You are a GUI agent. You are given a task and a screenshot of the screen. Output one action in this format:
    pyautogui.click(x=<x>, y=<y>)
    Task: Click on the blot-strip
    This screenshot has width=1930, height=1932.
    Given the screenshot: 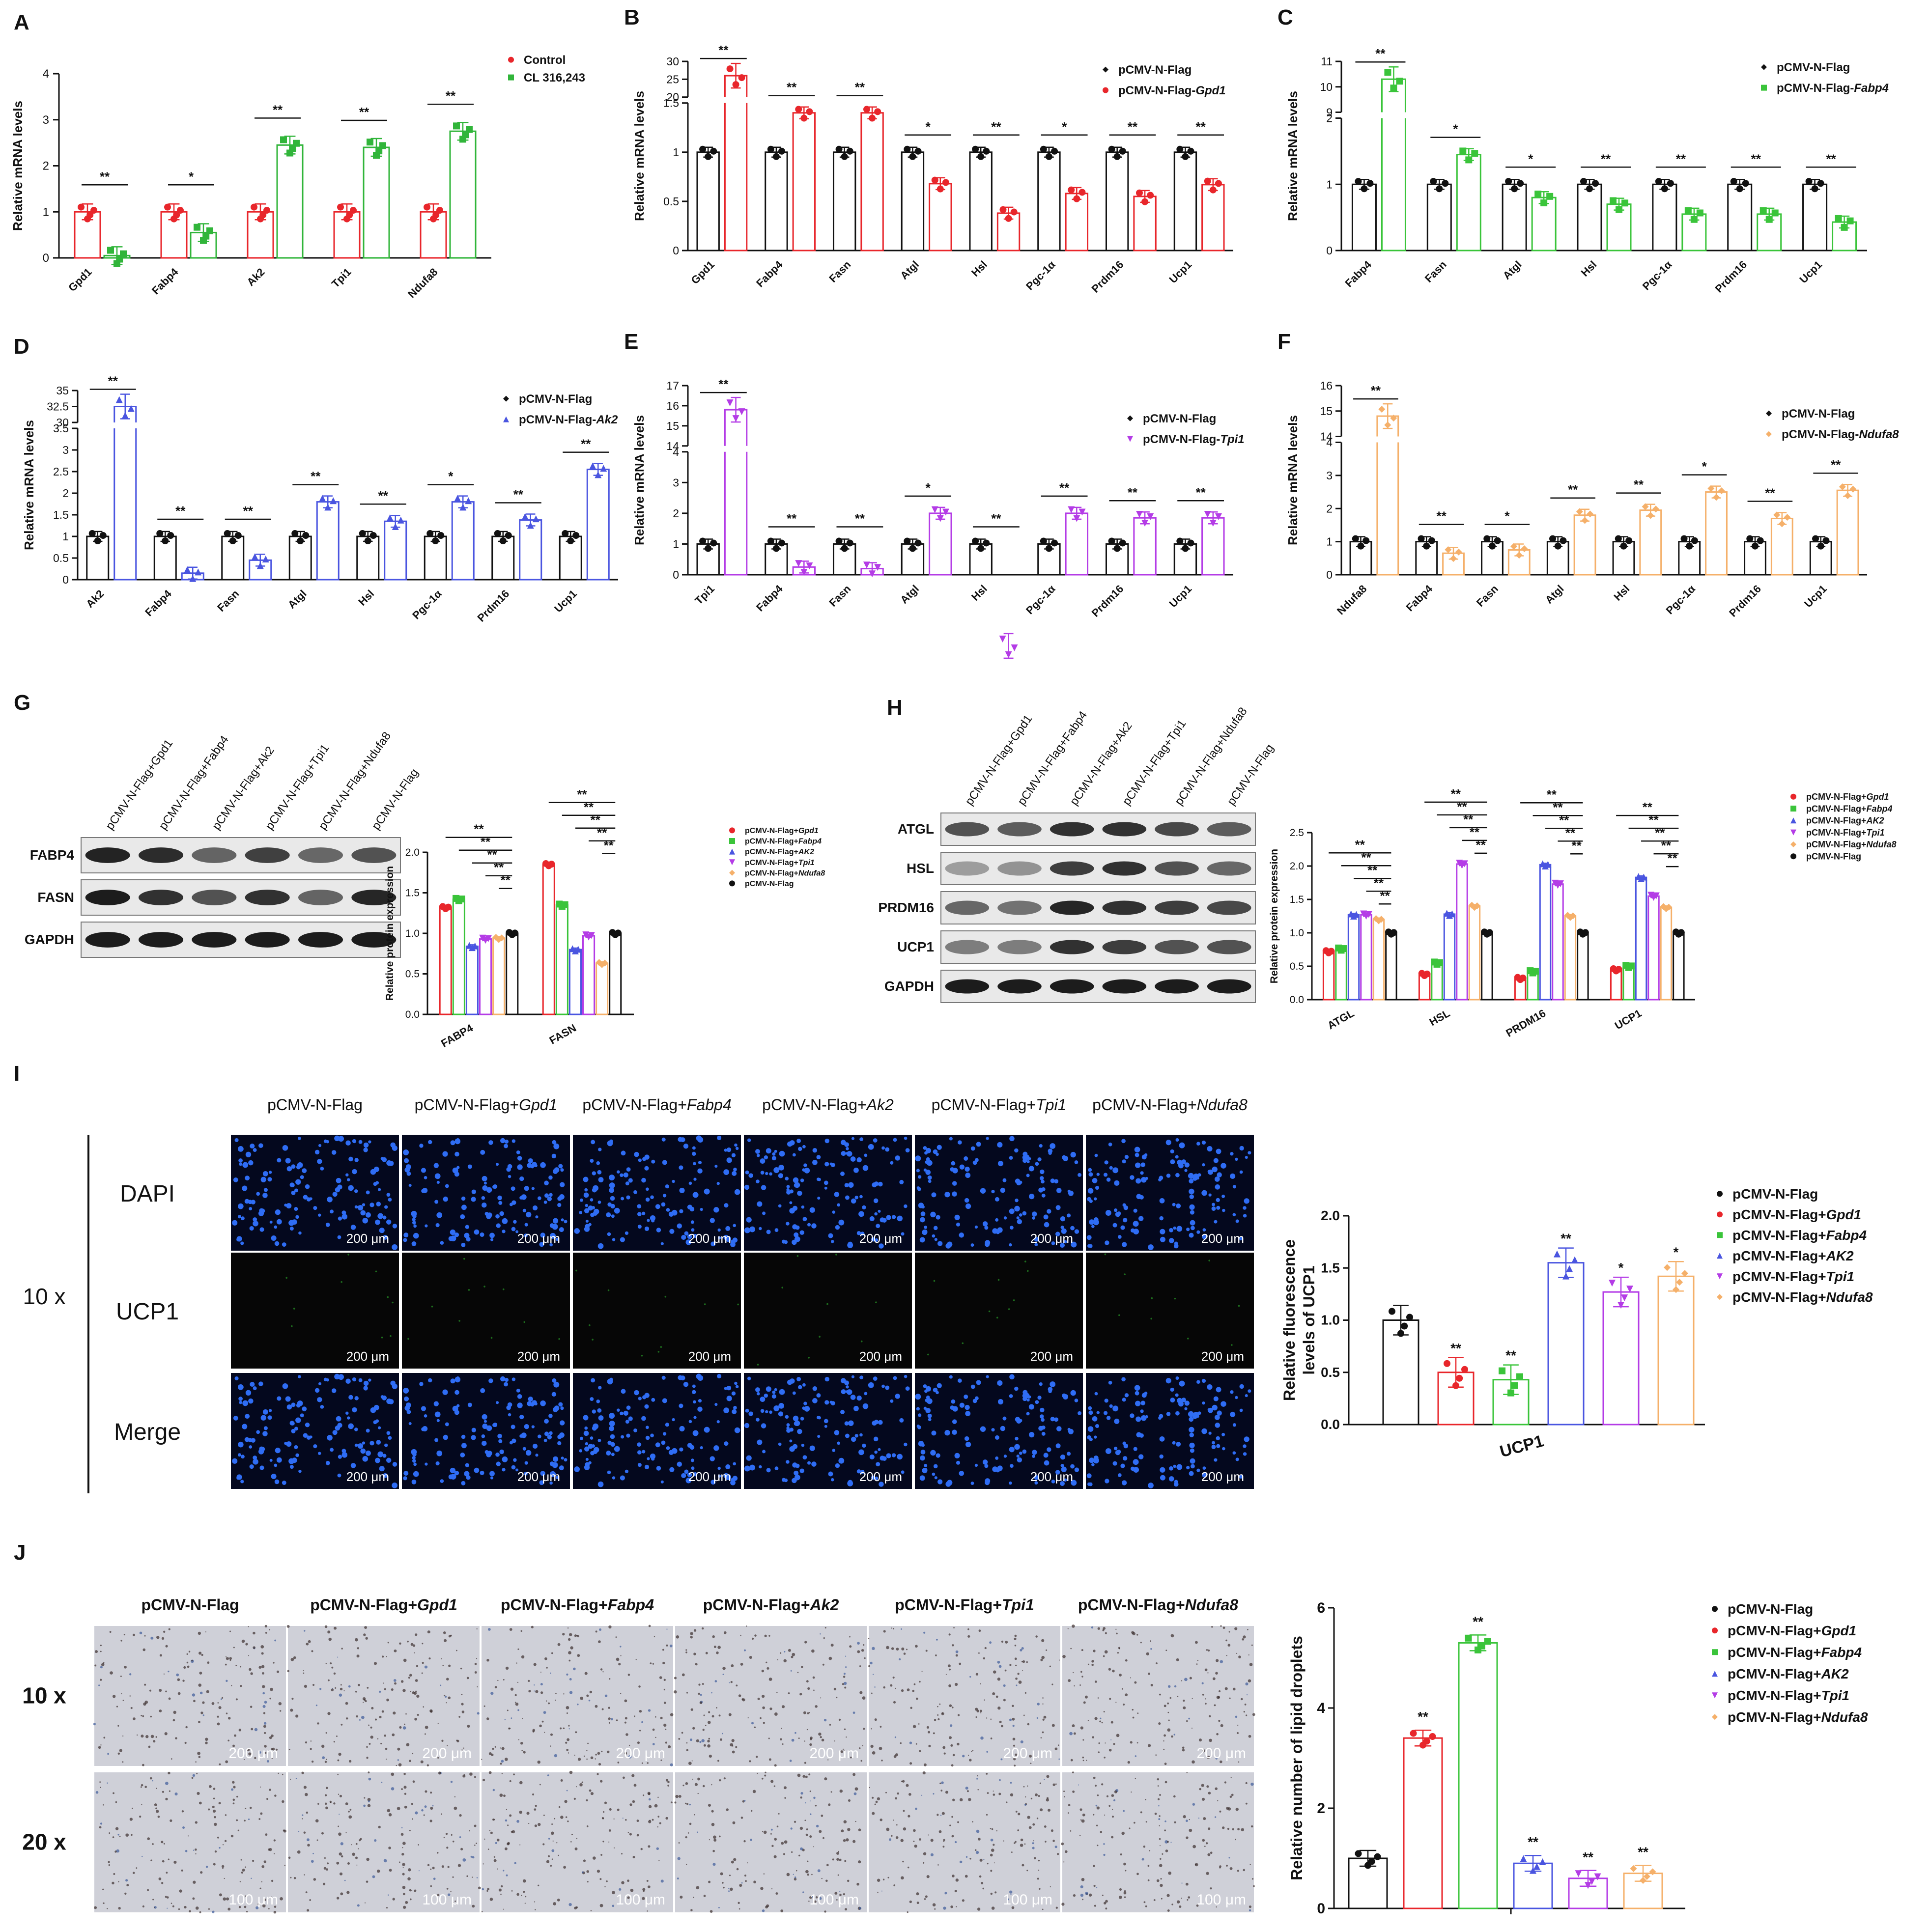 What is the action you would take?
    pyautogui.click(x=241, y=855)
    